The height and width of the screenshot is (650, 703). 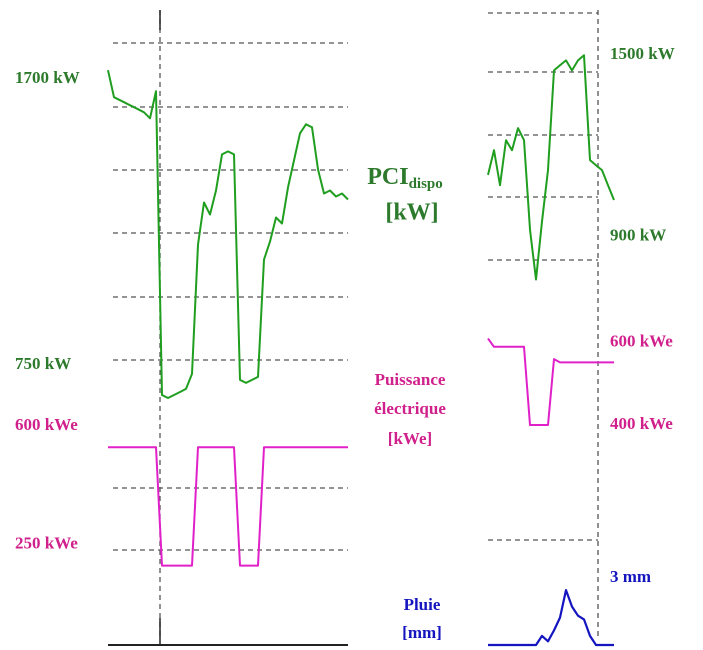 What do you see at coordinates (642, 53) in the screenshot?
I see `y-tick-label: 1500 kW` at bounding box center [642, 53].